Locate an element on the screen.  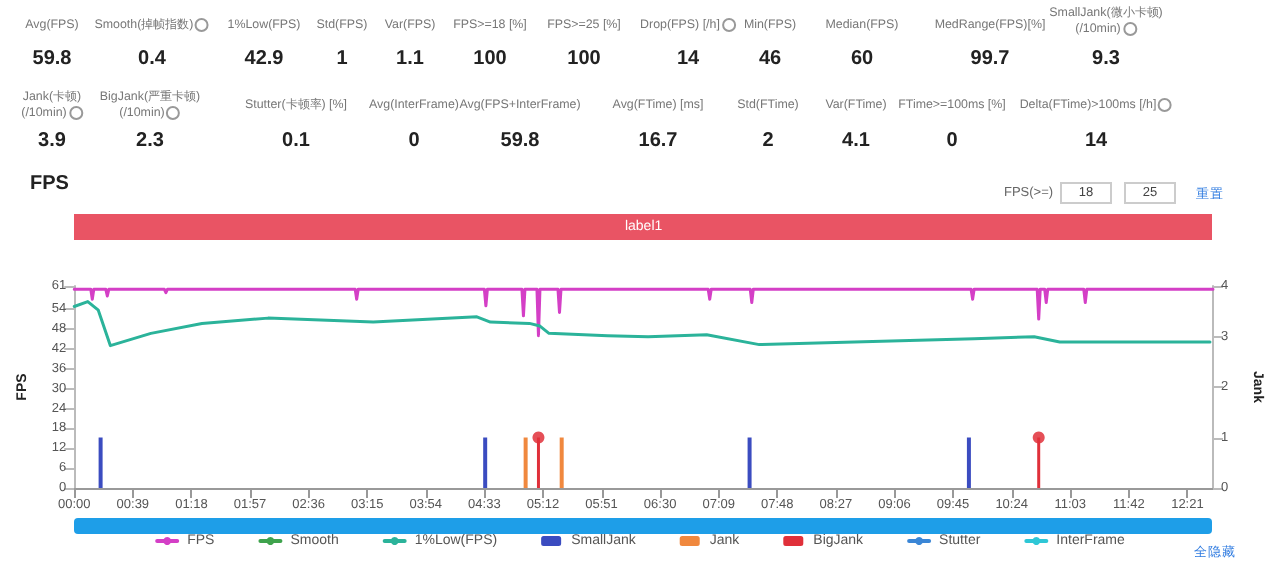
text: 60 is located at coordinates (862, 59).